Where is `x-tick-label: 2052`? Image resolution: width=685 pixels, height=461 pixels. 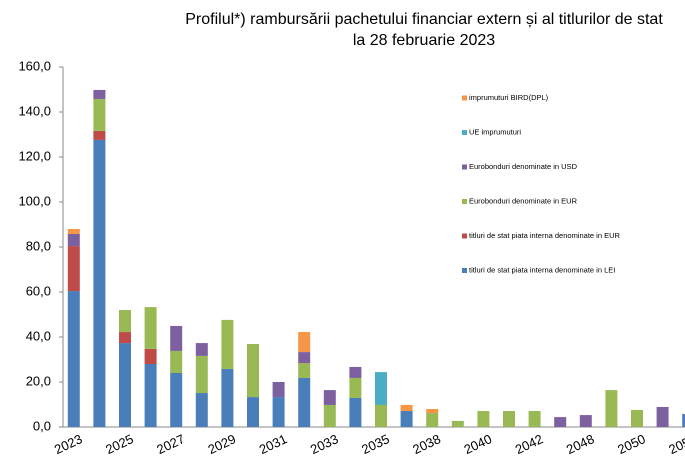
x-tick-label: 2052 is located at coordinates (675, 444).